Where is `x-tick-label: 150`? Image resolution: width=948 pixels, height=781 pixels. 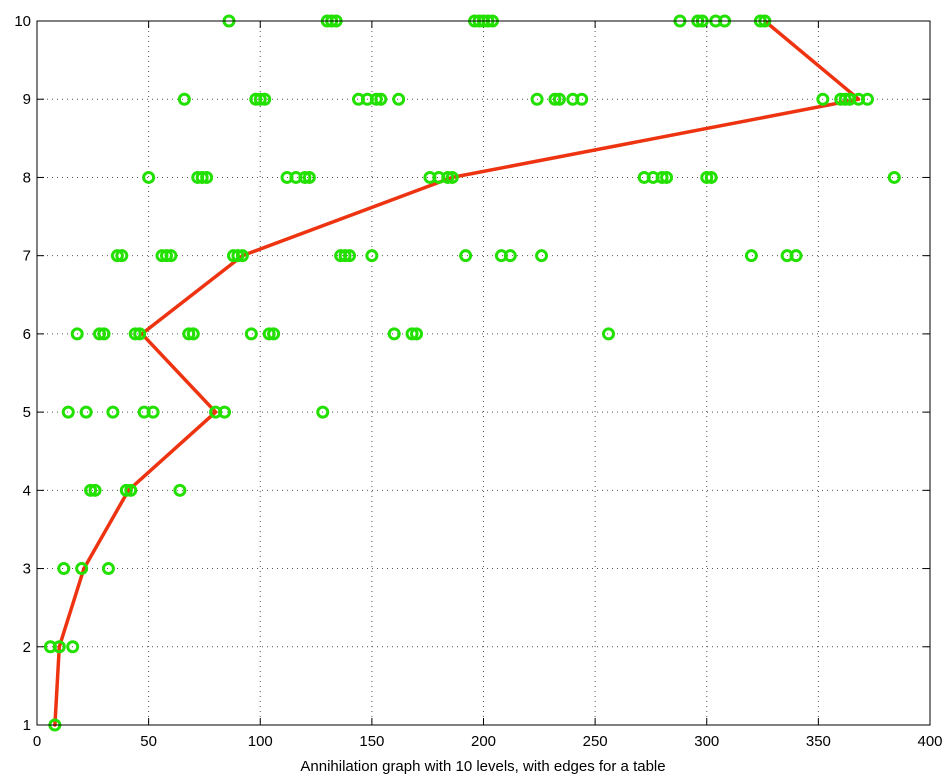 x-tick-label: 150 is located at coordinates (371, 741).